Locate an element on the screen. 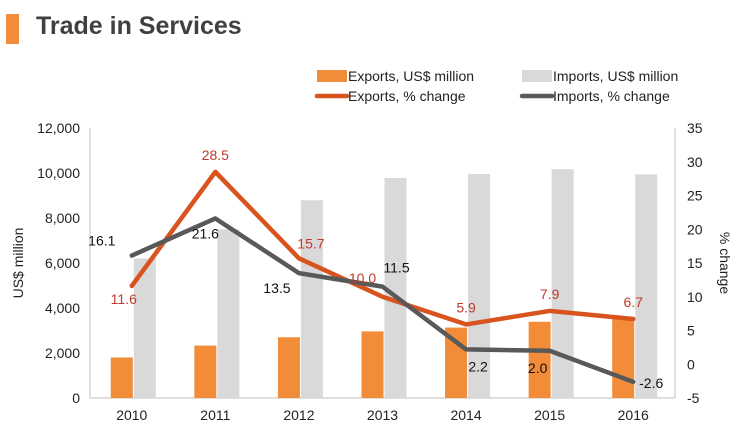 This screenshot has width=731, height=434. y-right-tick-label: -5 is located at coordinates (693, 398).